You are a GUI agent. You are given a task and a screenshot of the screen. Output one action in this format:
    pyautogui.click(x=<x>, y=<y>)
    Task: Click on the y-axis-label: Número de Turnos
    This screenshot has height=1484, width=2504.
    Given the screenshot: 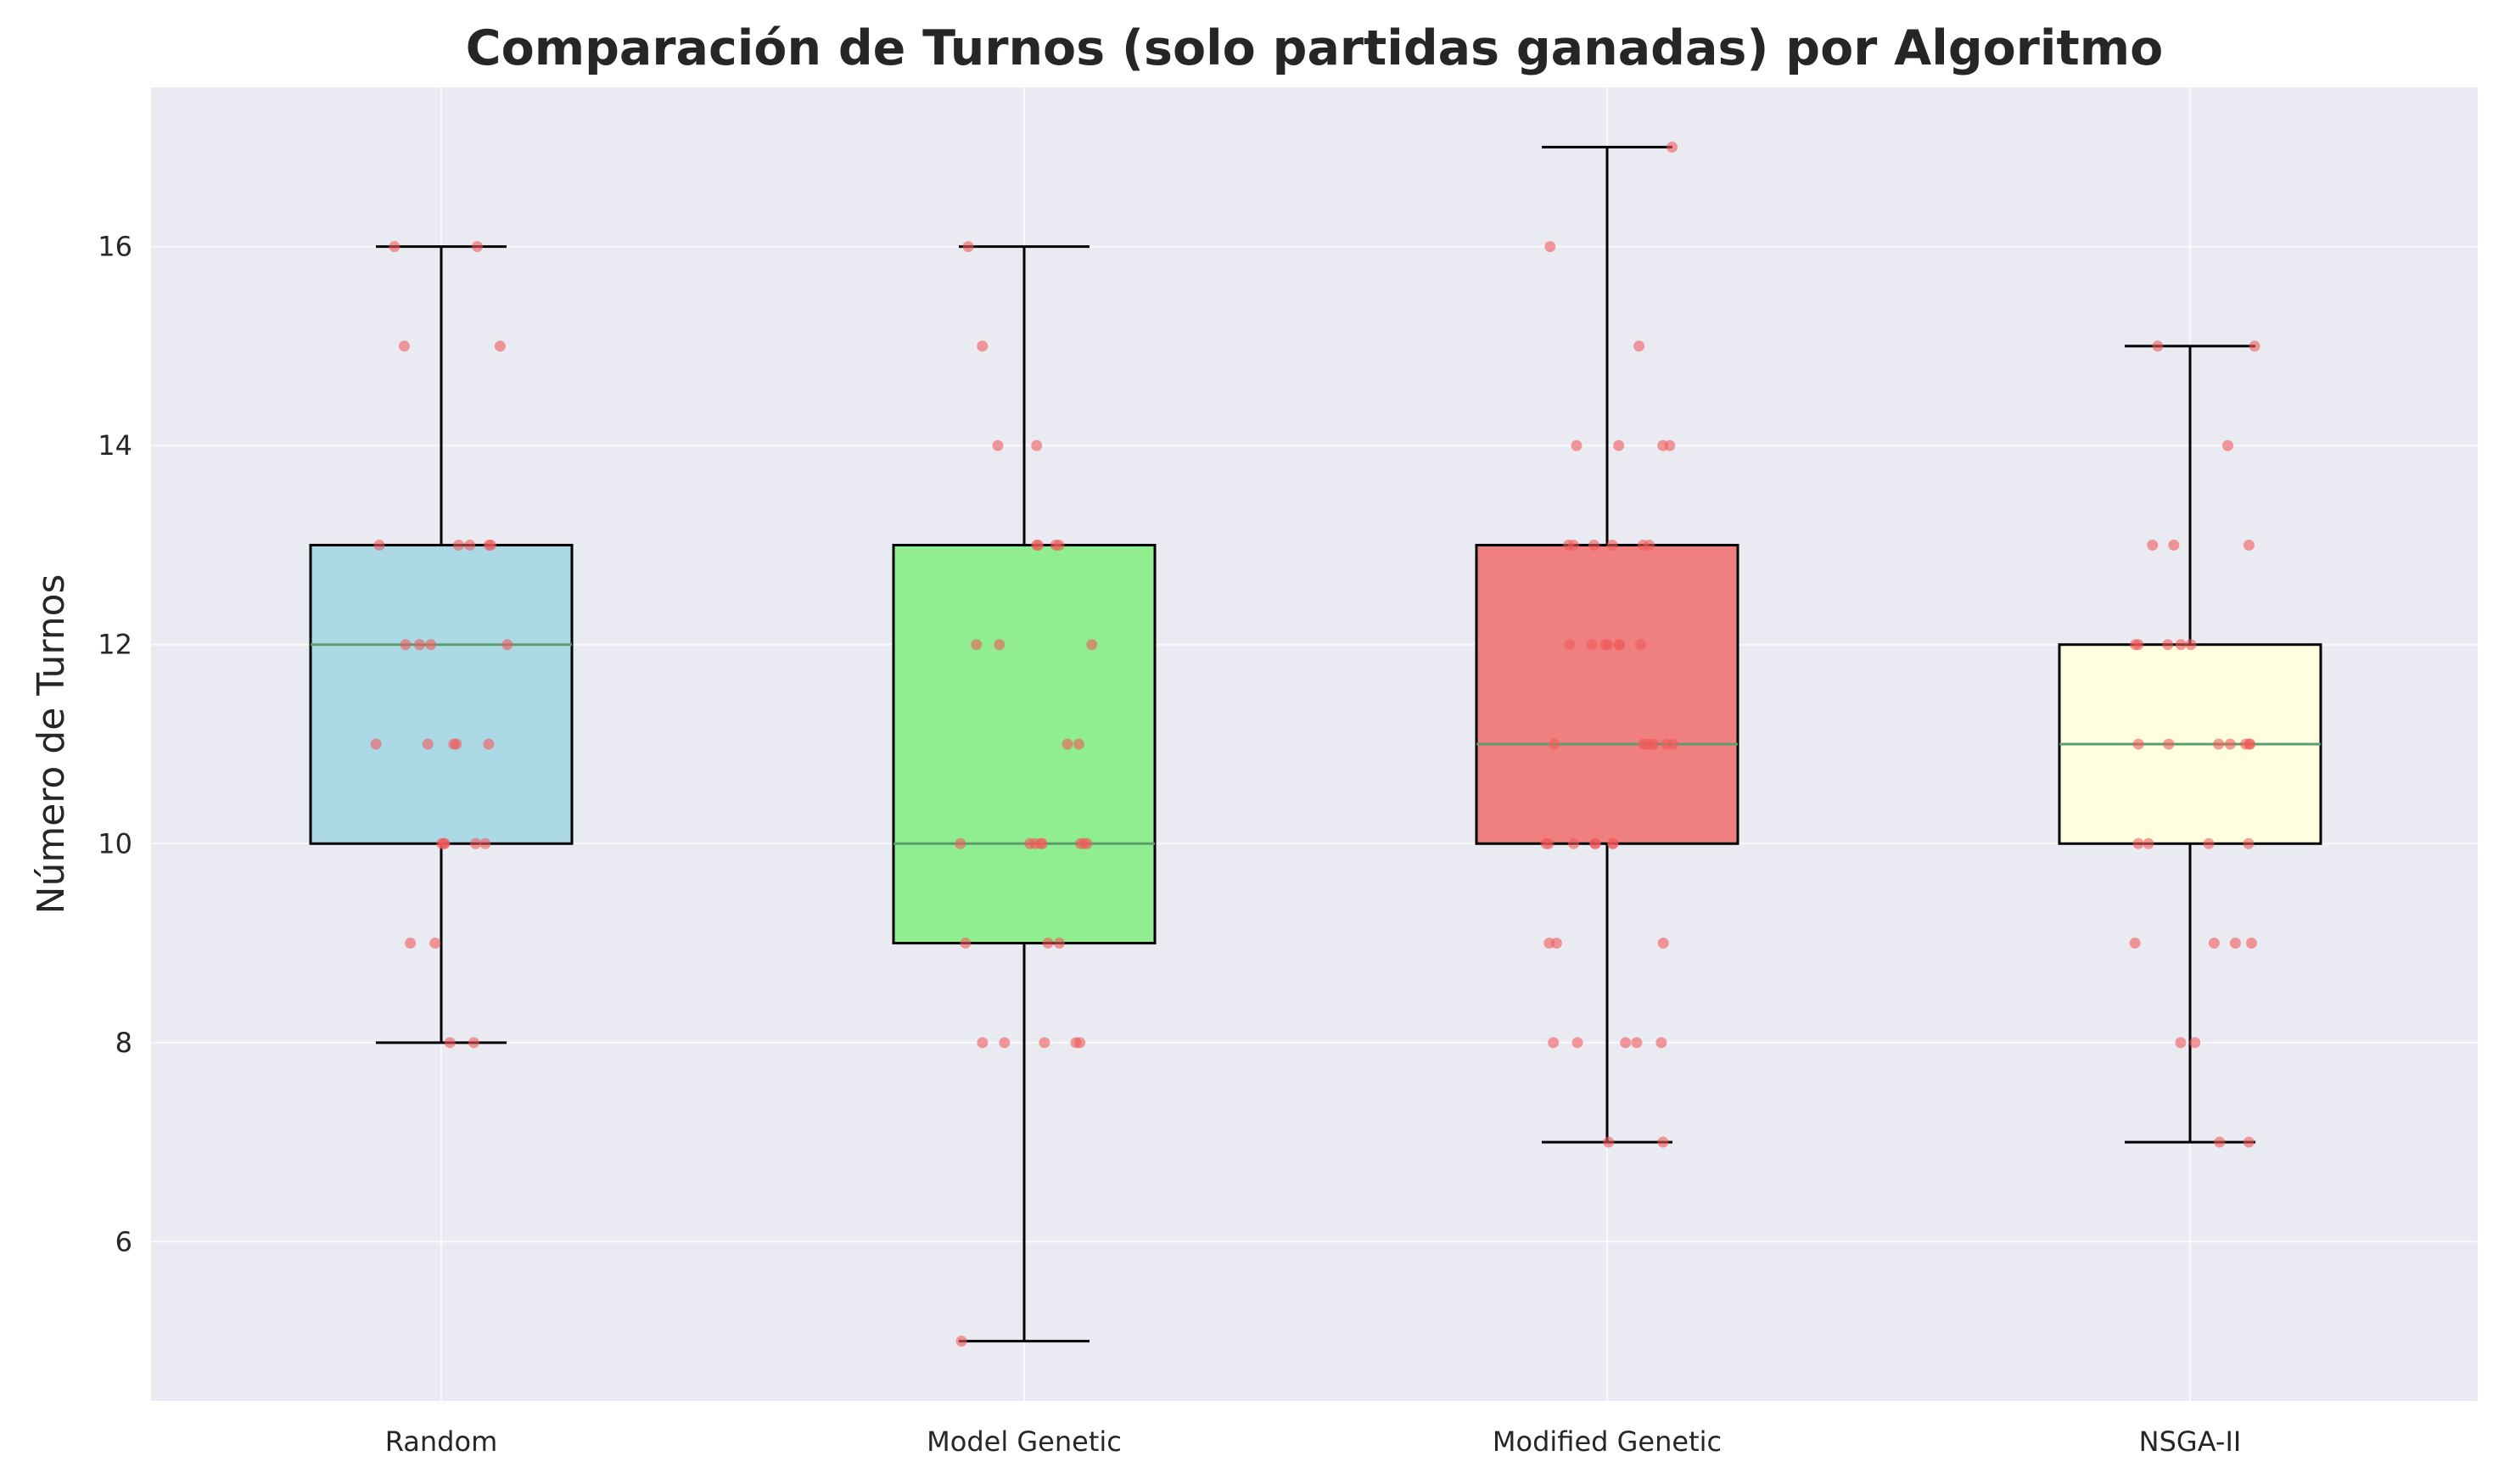 What is the action you would take?
    pyautogui.click(x=51, y=744)
    